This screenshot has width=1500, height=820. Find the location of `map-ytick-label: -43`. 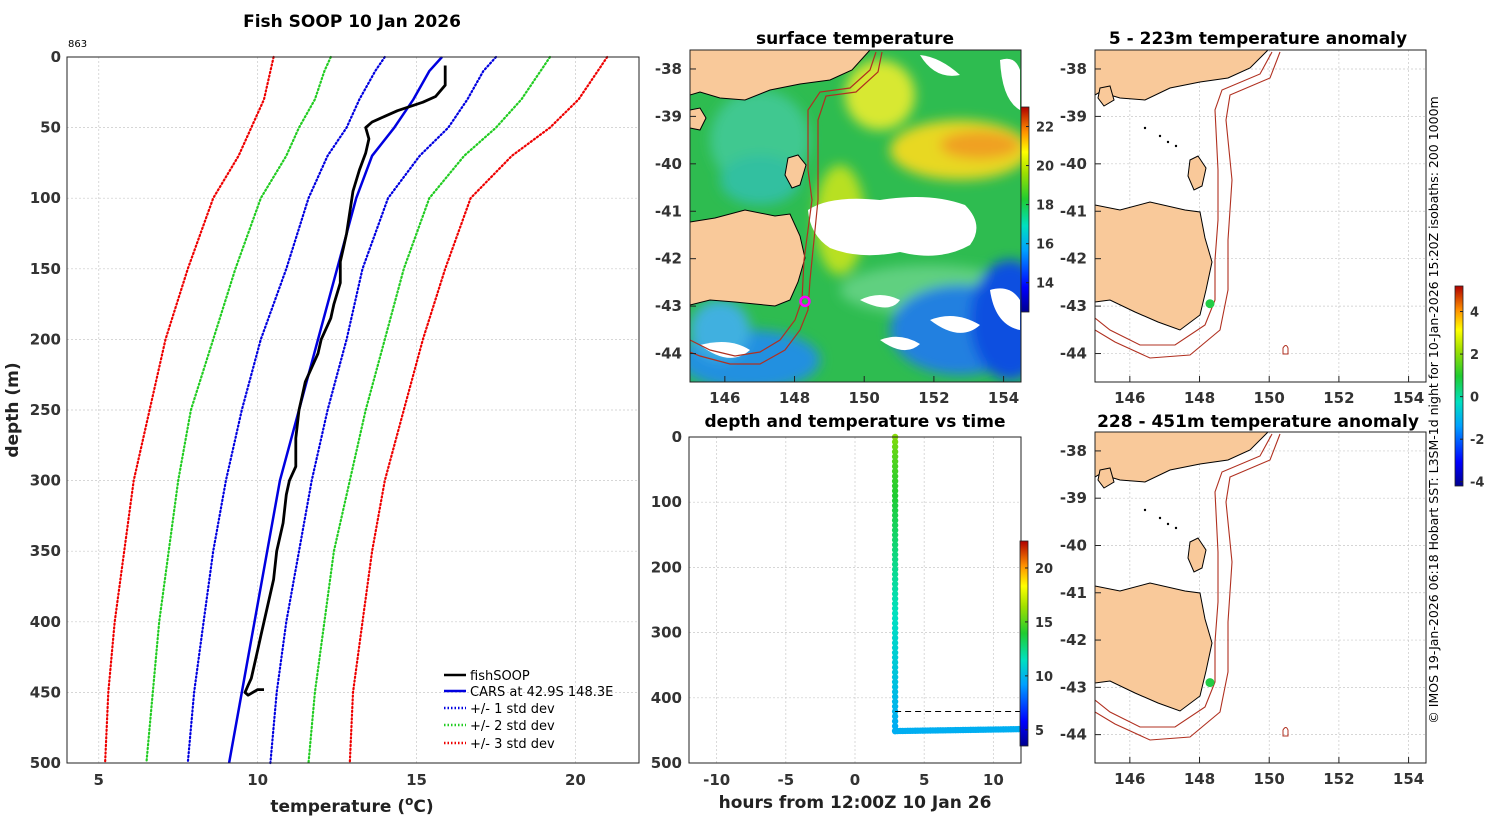

map-ytick-label: -43 is located at coordinates (668, 306).